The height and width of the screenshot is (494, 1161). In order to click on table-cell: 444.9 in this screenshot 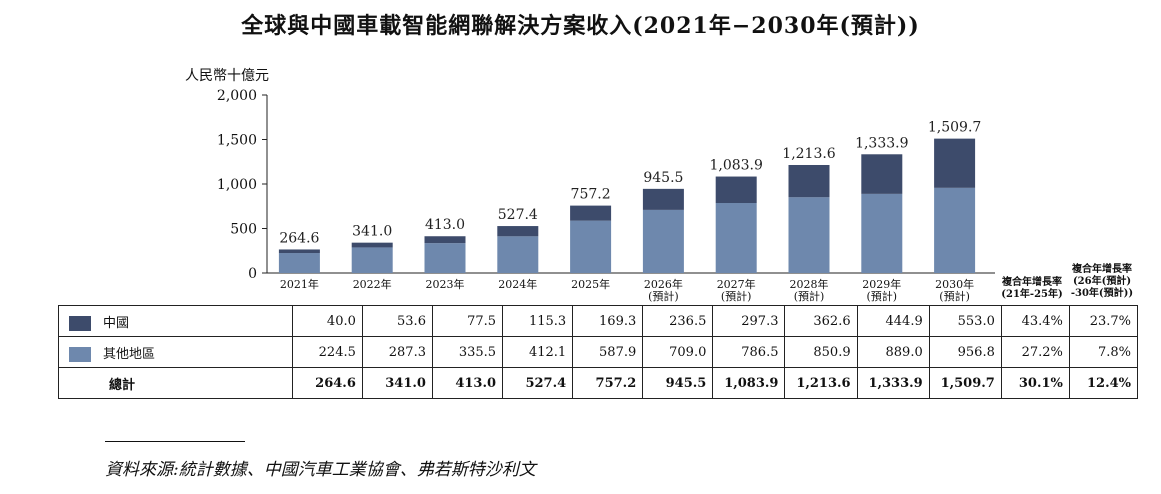, I will do `click(893, 321)`.